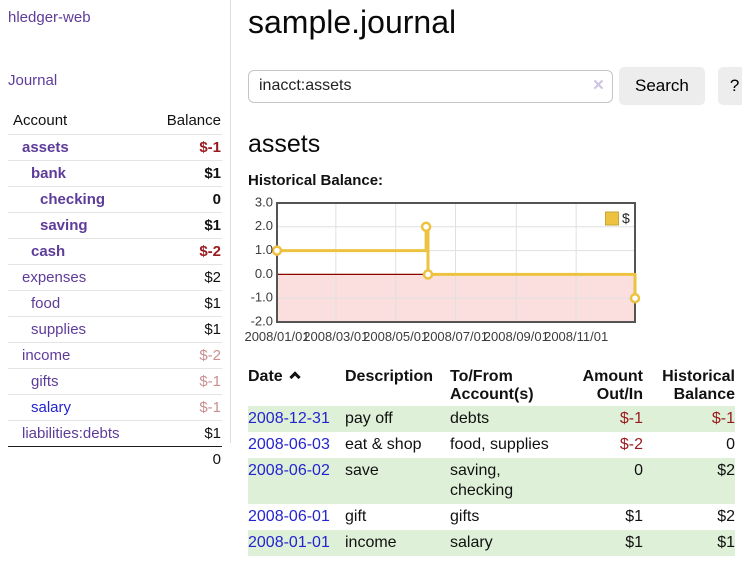  I want to click on transaction-date-link: 2008-06-02, so click(289, 470).